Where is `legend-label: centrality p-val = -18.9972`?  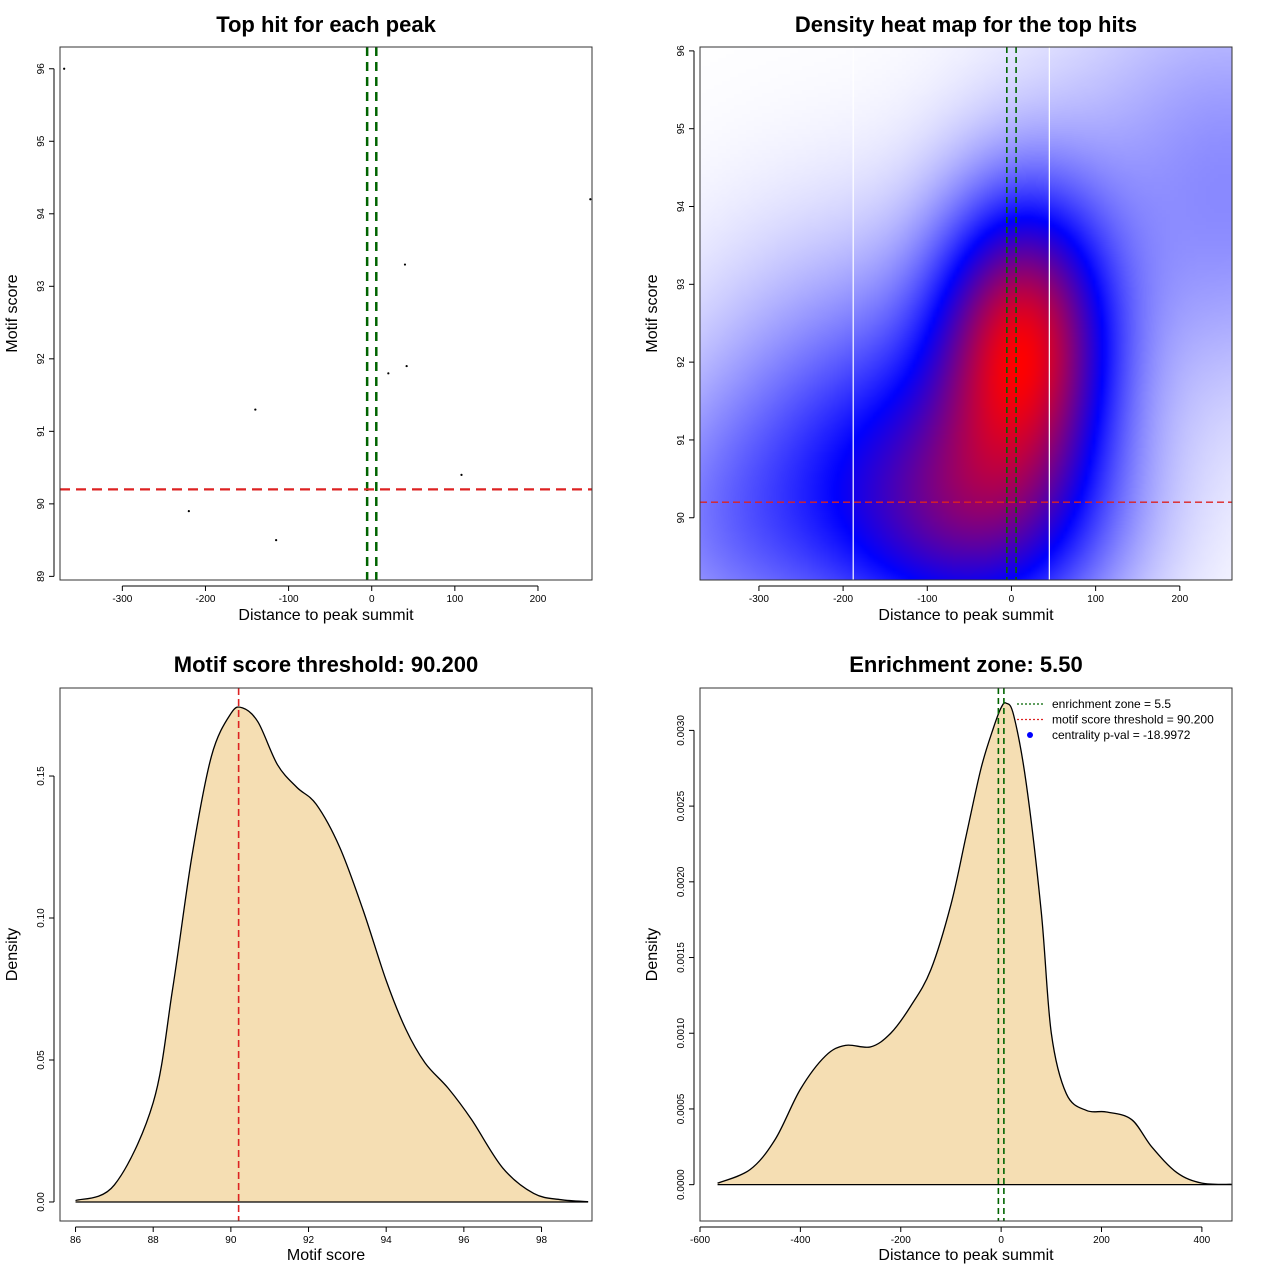
legend-label: centrality p-val = -18.9972 is located at coordinates (1121, 735).